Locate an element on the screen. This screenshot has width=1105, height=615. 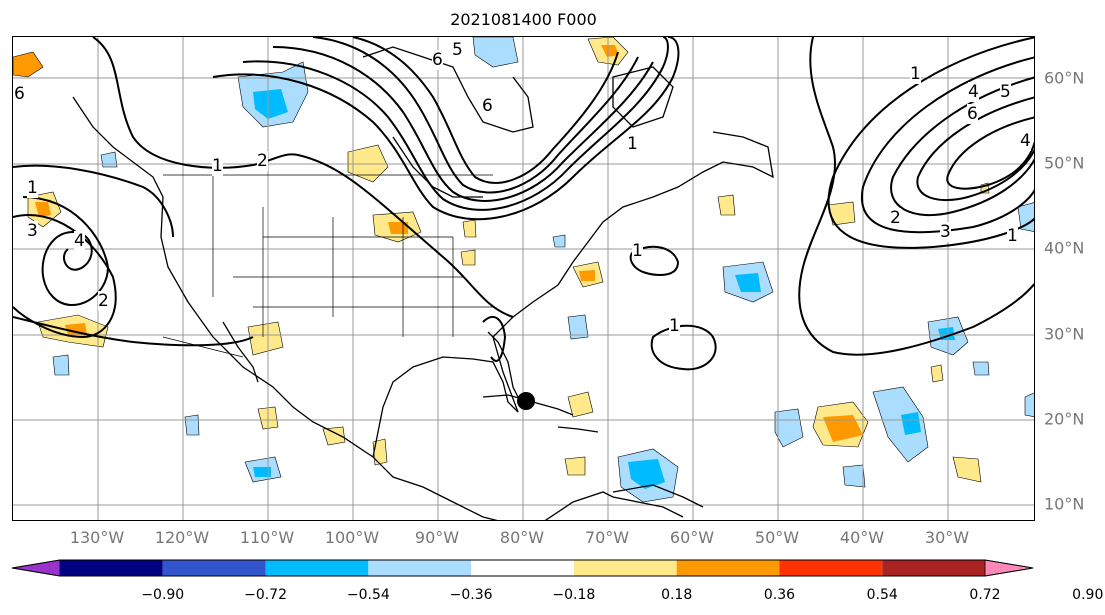
longitude-label: 50°W is located at coordinates (777, 537).